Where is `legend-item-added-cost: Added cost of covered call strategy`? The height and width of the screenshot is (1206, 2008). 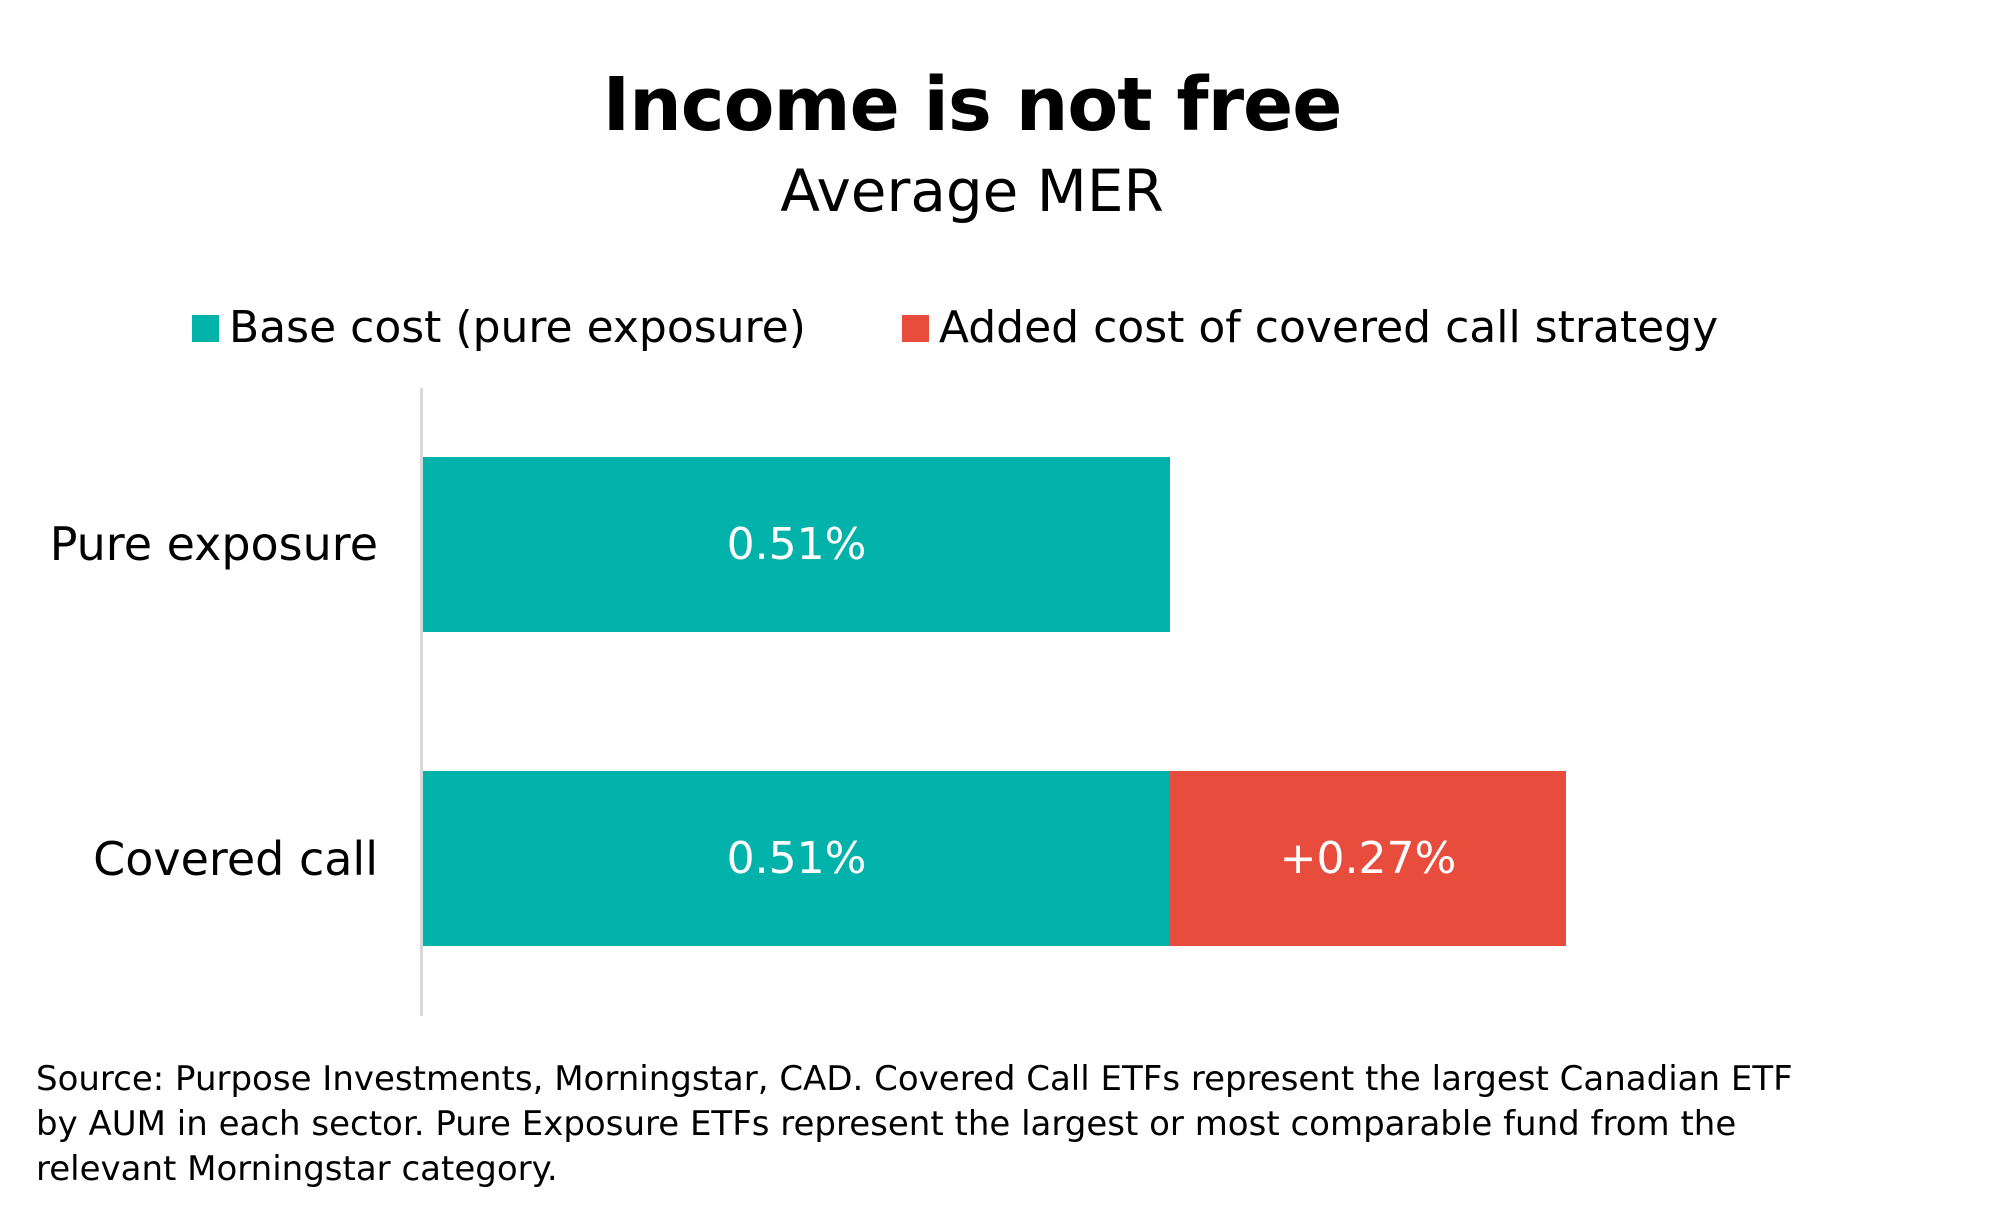
legend-item-added-cost: Added cost of covered call strategy is located at coordinates (1310, 327).